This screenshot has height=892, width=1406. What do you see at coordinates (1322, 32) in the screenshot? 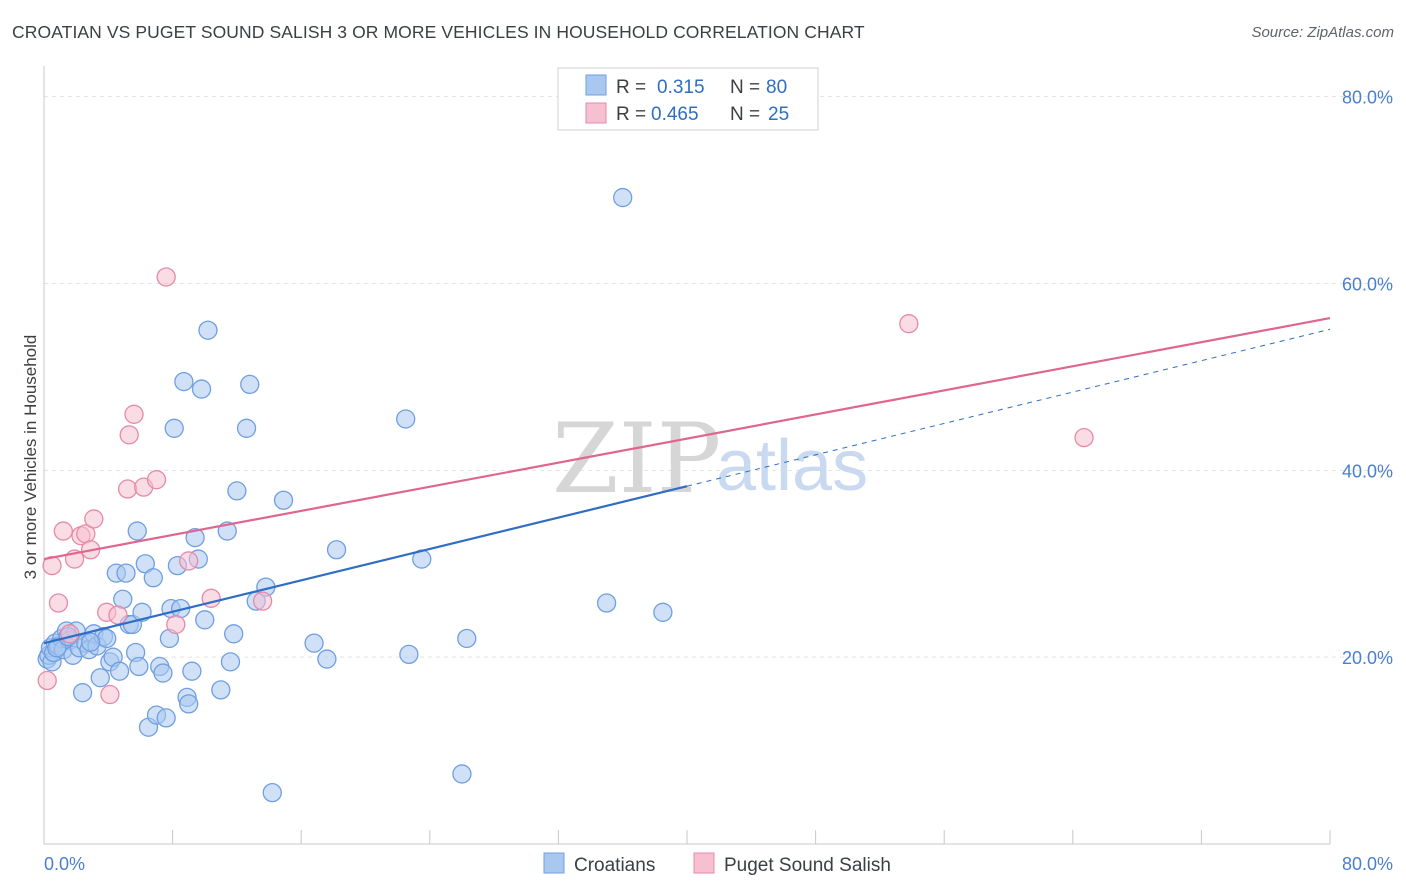
I see `source-label: Source: ZipAtlas.com` at bounding box center [1322, 32].